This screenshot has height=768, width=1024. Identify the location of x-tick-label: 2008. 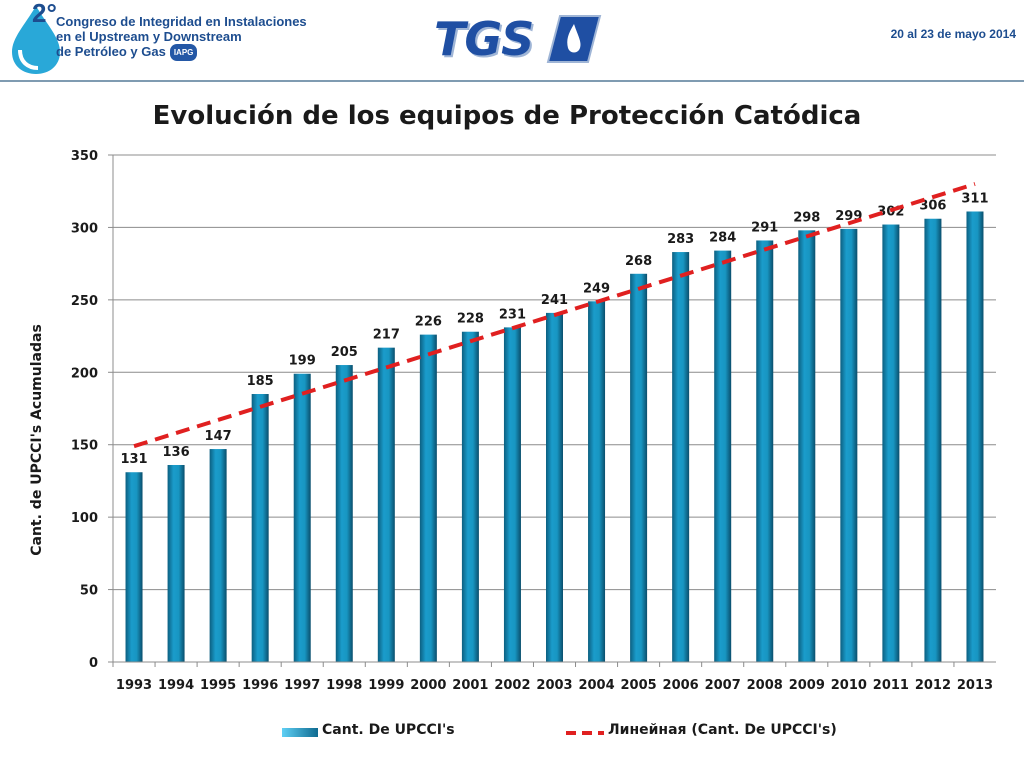
(765, 685).